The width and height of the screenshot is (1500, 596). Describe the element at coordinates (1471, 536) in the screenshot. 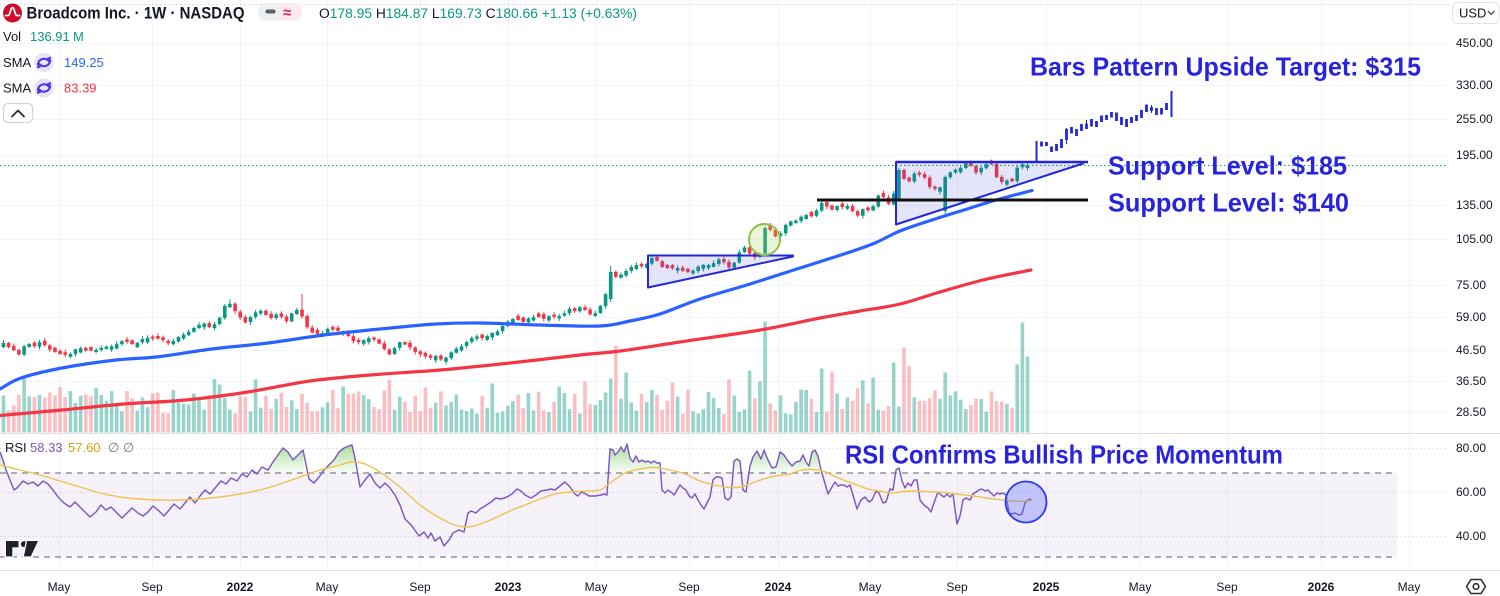

I see `svg-text: 40.00` at that location.